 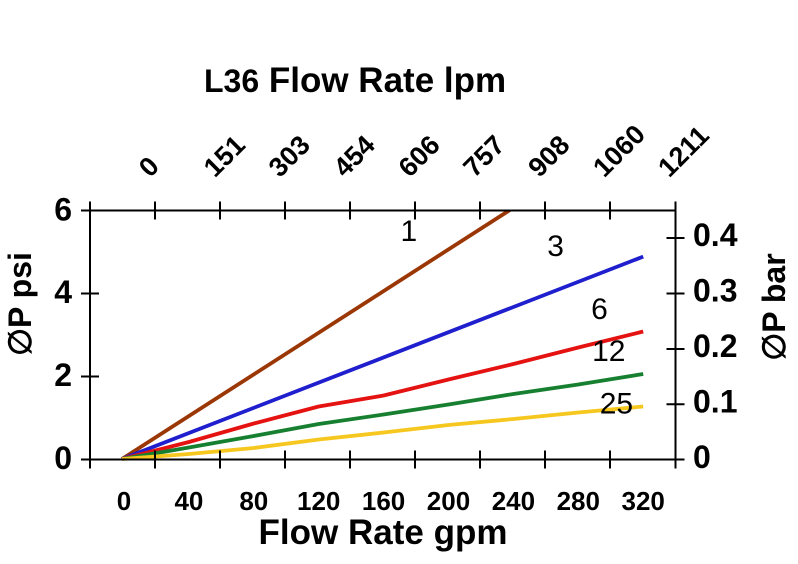 I want to click on svg-text: 25, so click(x=616, y=404).